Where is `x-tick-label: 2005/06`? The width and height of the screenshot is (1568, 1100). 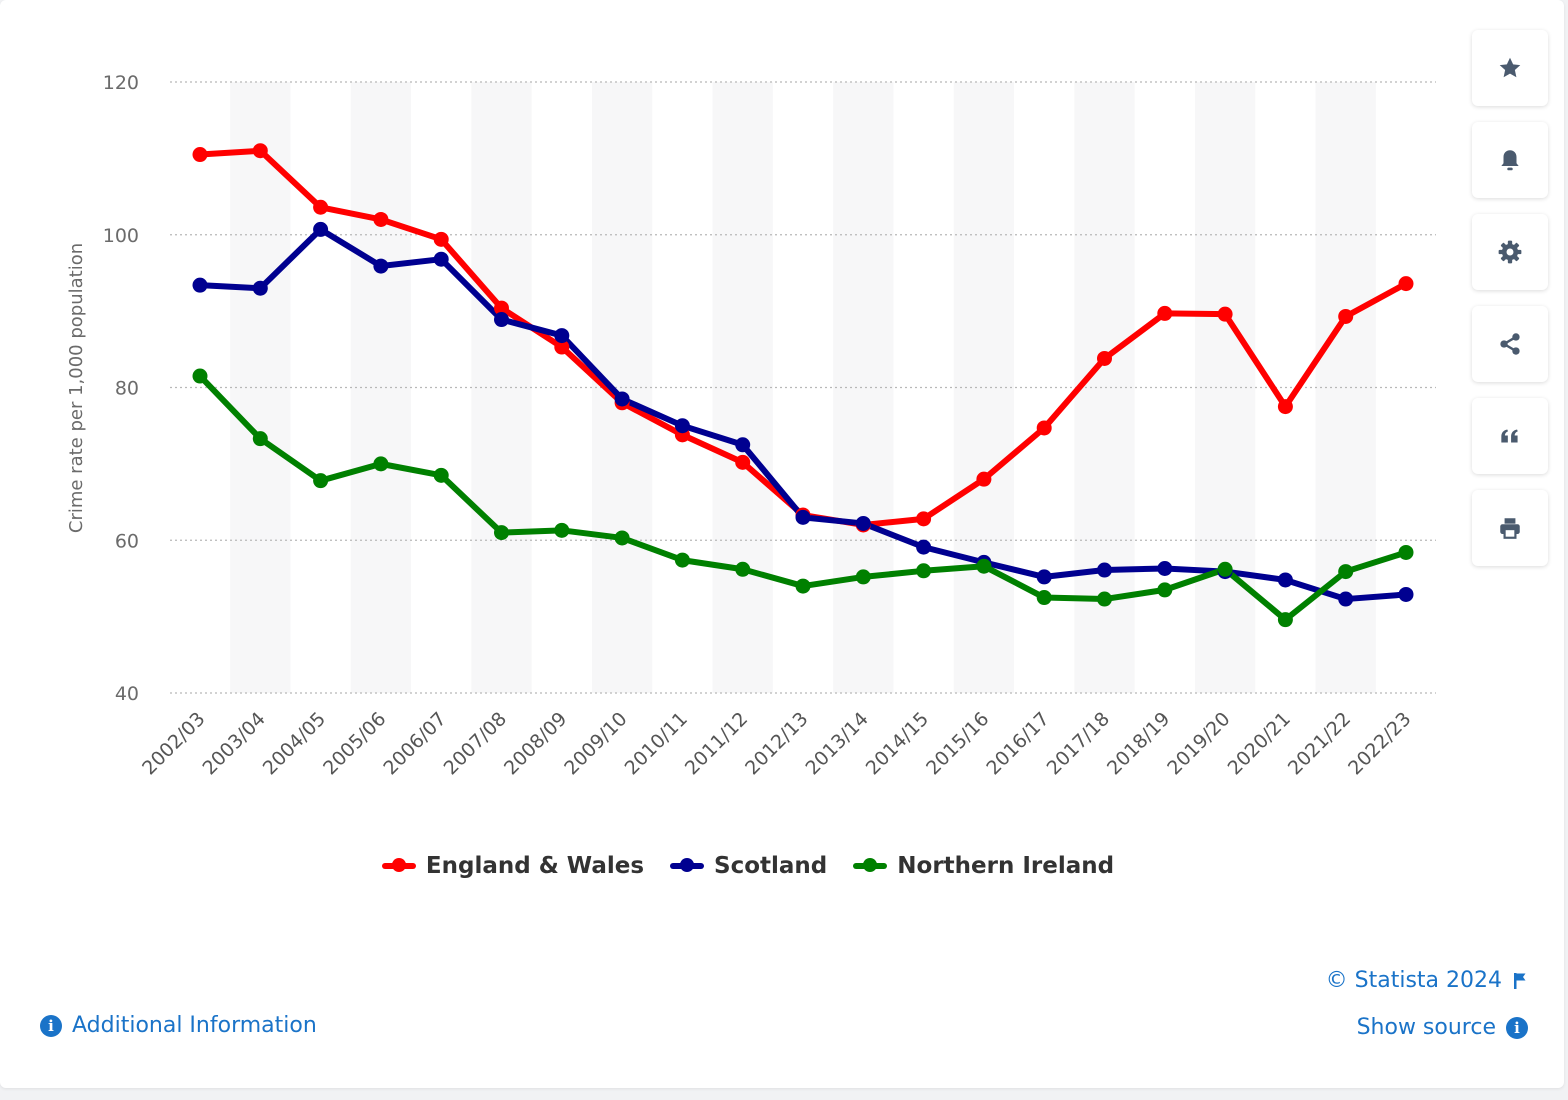
x-tick-label: 2005/06 is located at coordinates (354, 743).